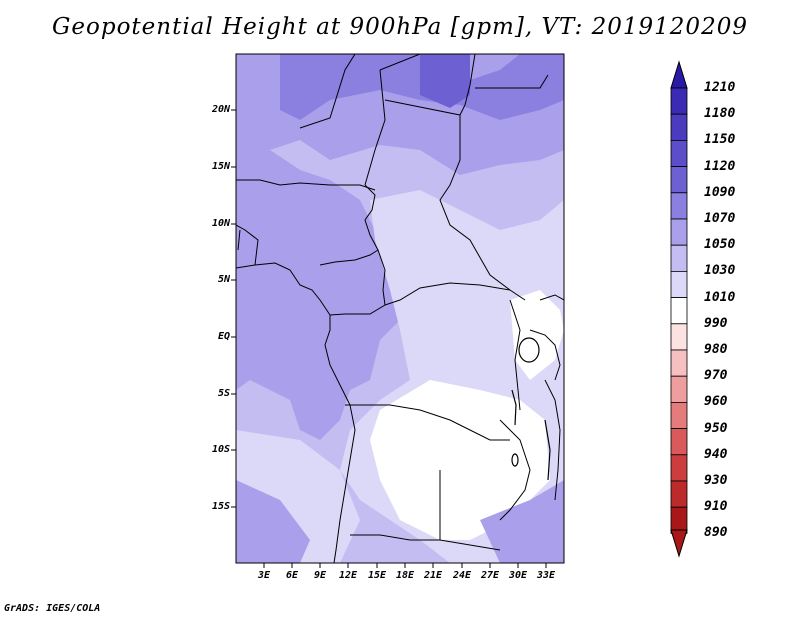  I want to click on fill-990-central, so click(460, 460).